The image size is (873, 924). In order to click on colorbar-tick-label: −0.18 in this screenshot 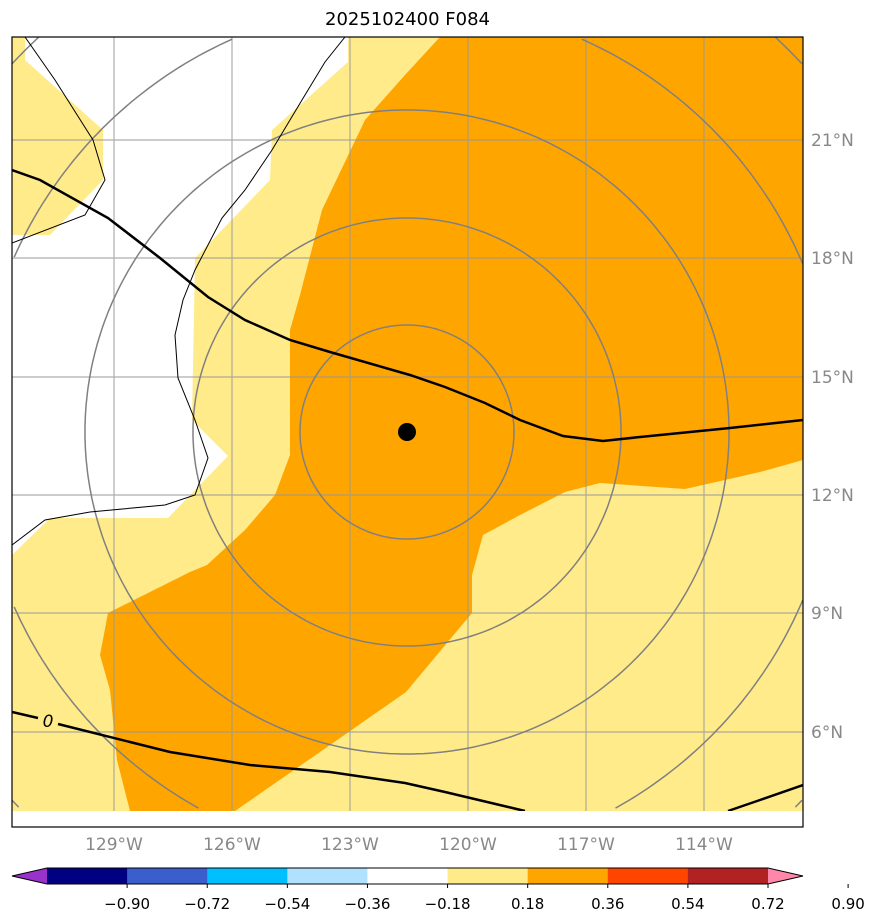, I will do `click(448, 904)`.